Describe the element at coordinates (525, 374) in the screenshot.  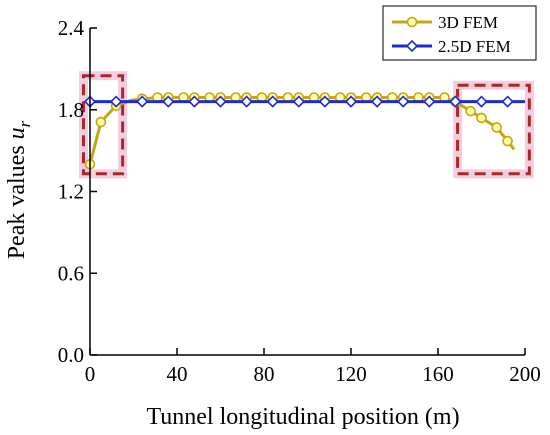
I see `x-tick-label-5: 200` at that location.